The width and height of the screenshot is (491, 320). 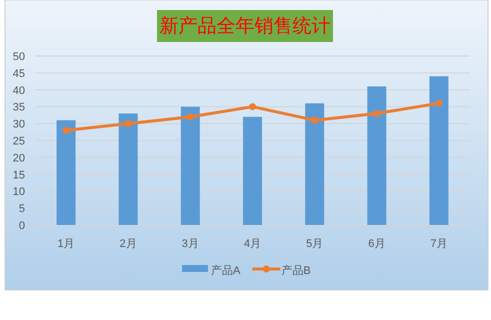 I want to click on x-tick-label: 2月, so click(x=128, y=244).